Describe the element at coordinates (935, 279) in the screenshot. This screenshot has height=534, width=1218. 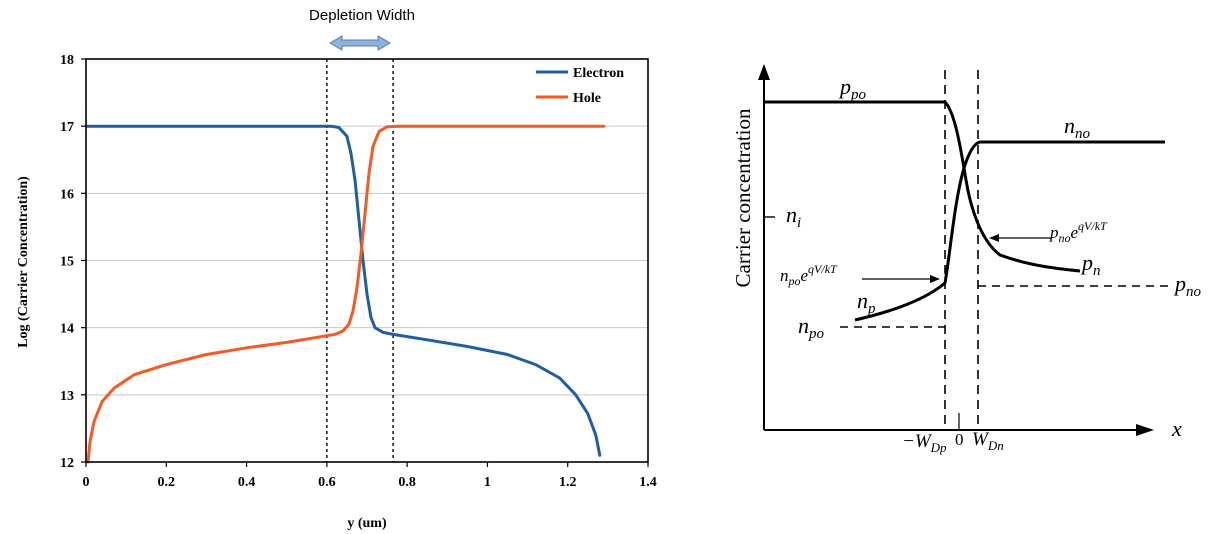
I see `npo-exp-arrowhead` at that location.